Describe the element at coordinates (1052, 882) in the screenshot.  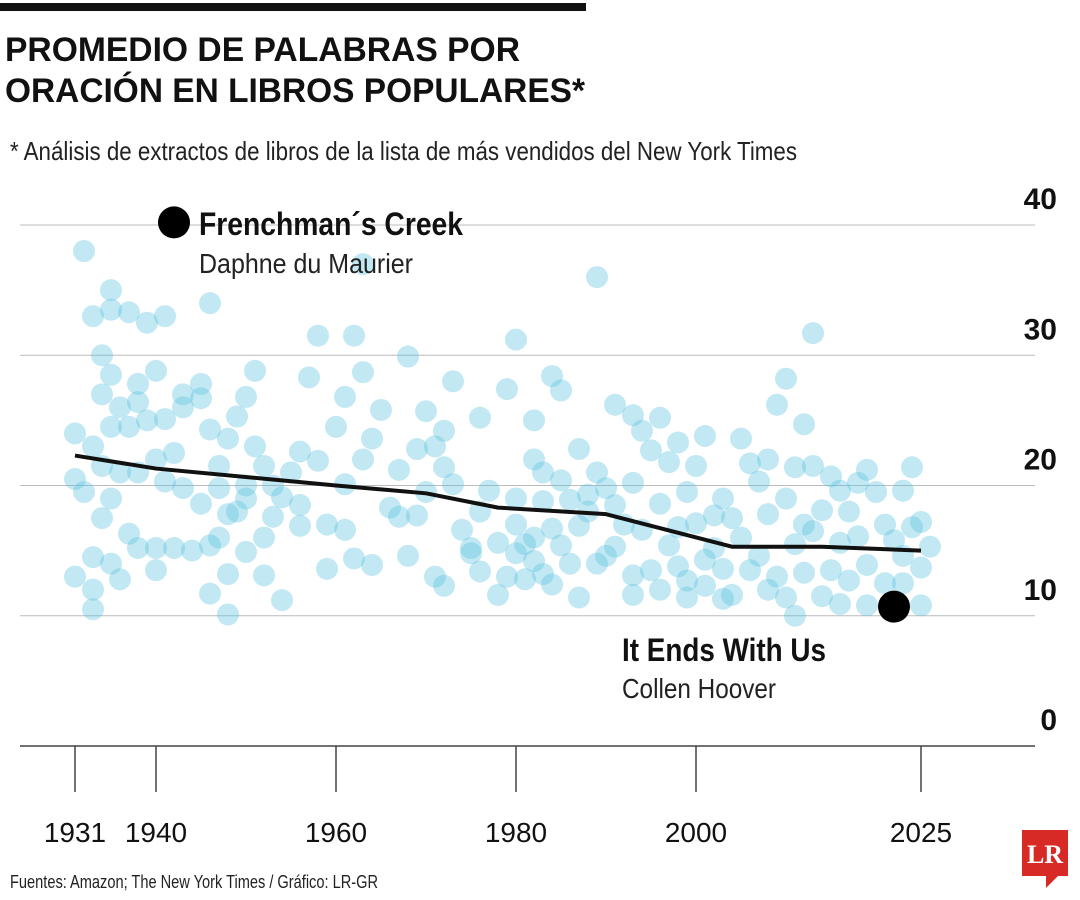
I see `logo-tail` at that location.